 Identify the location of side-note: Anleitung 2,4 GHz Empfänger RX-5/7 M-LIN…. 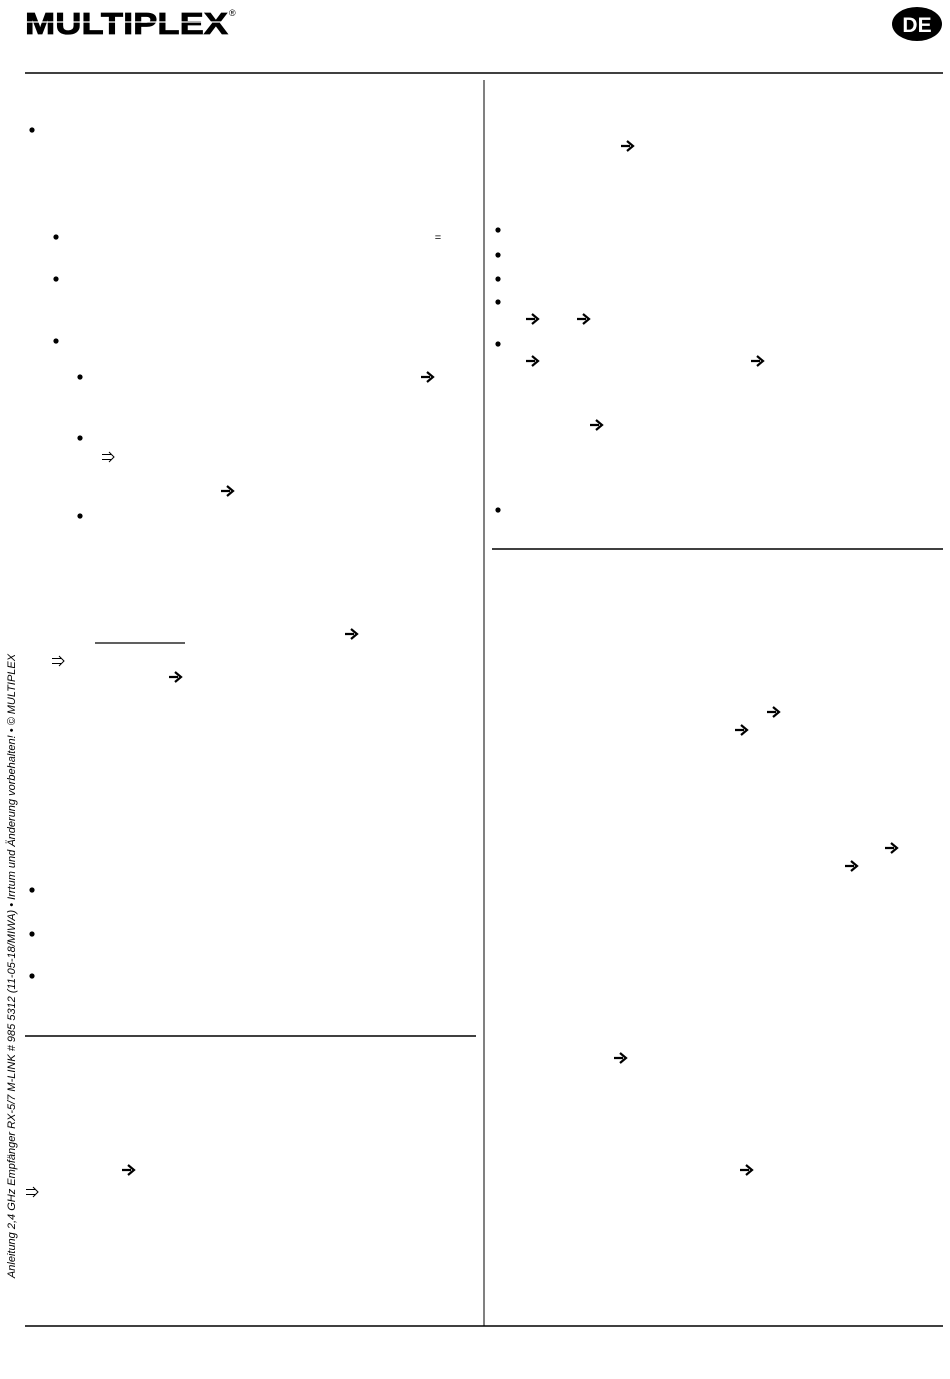
(12, 966).